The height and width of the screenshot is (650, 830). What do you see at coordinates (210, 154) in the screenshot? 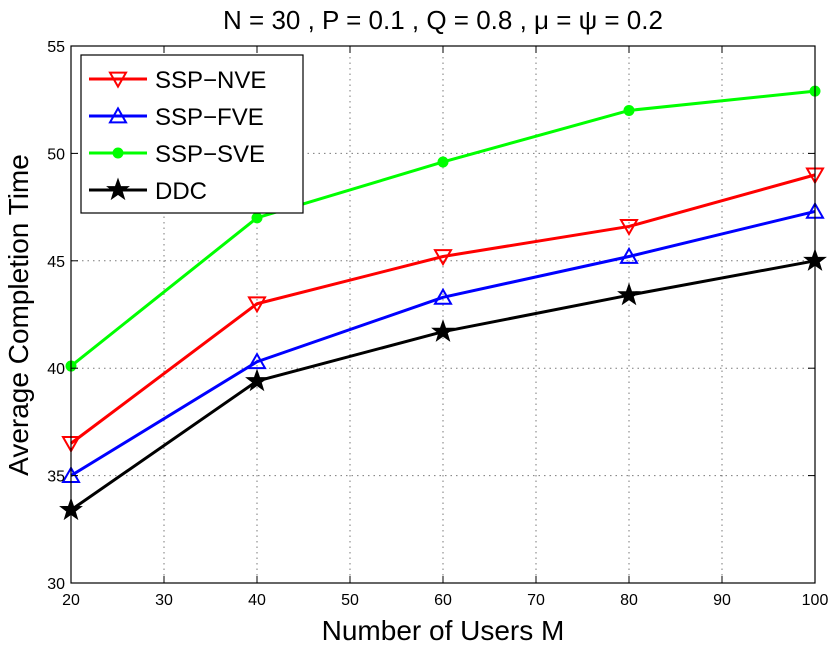
I see `legend-label: SSP−SVE` at bounding box center [210, 154].